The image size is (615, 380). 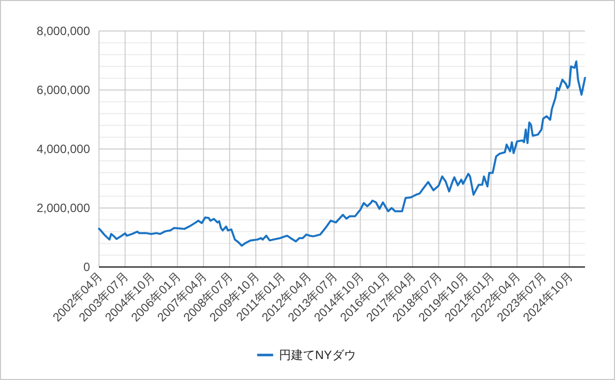 What do you see at coordinates (317, 355) in the screenshot?
I see `legend-label: 円建てNYダウ` at bounding box center [317, 355].